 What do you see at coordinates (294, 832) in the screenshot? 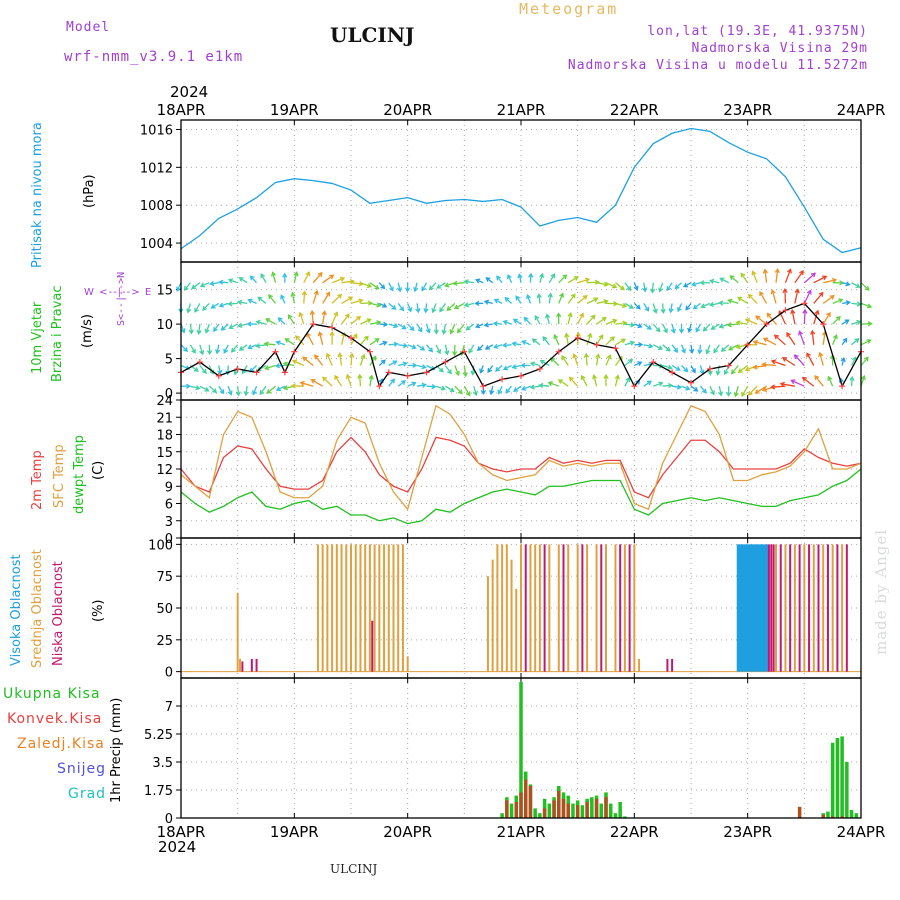
I see `bottom-date-label: 19APR` at bounding box center [294, 832].